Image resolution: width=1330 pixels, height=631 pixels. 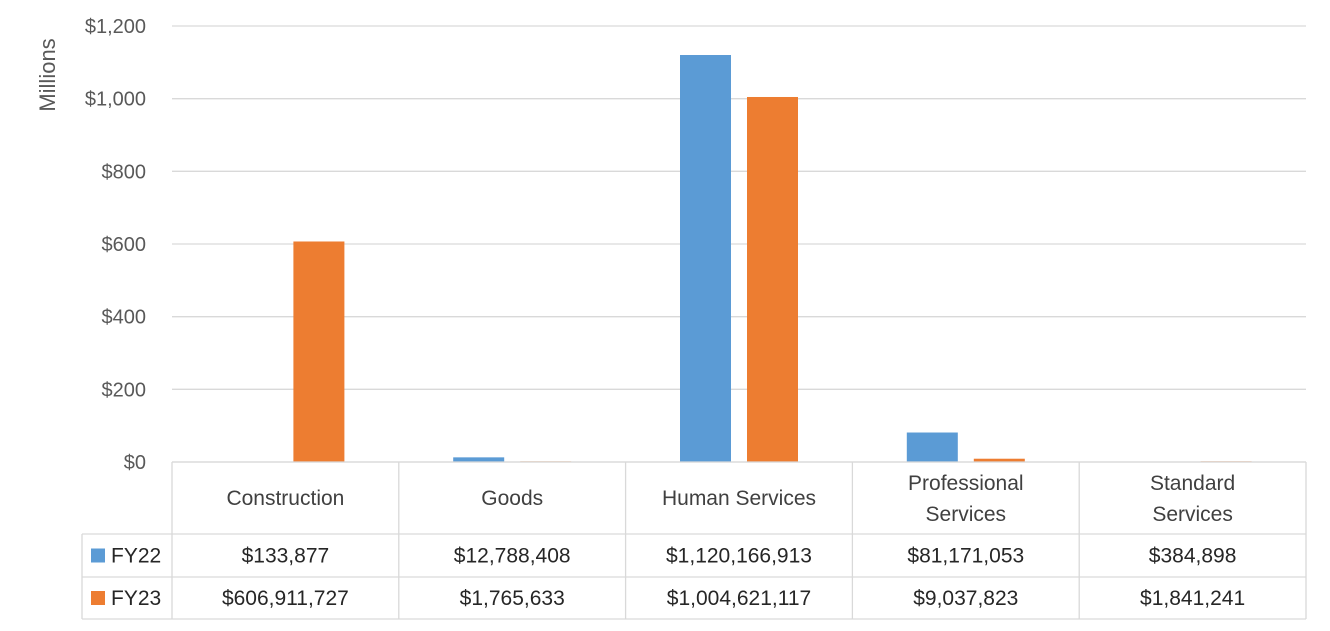 I want to click on table-cell: $1,841,241, so click(x=1192, y=598).